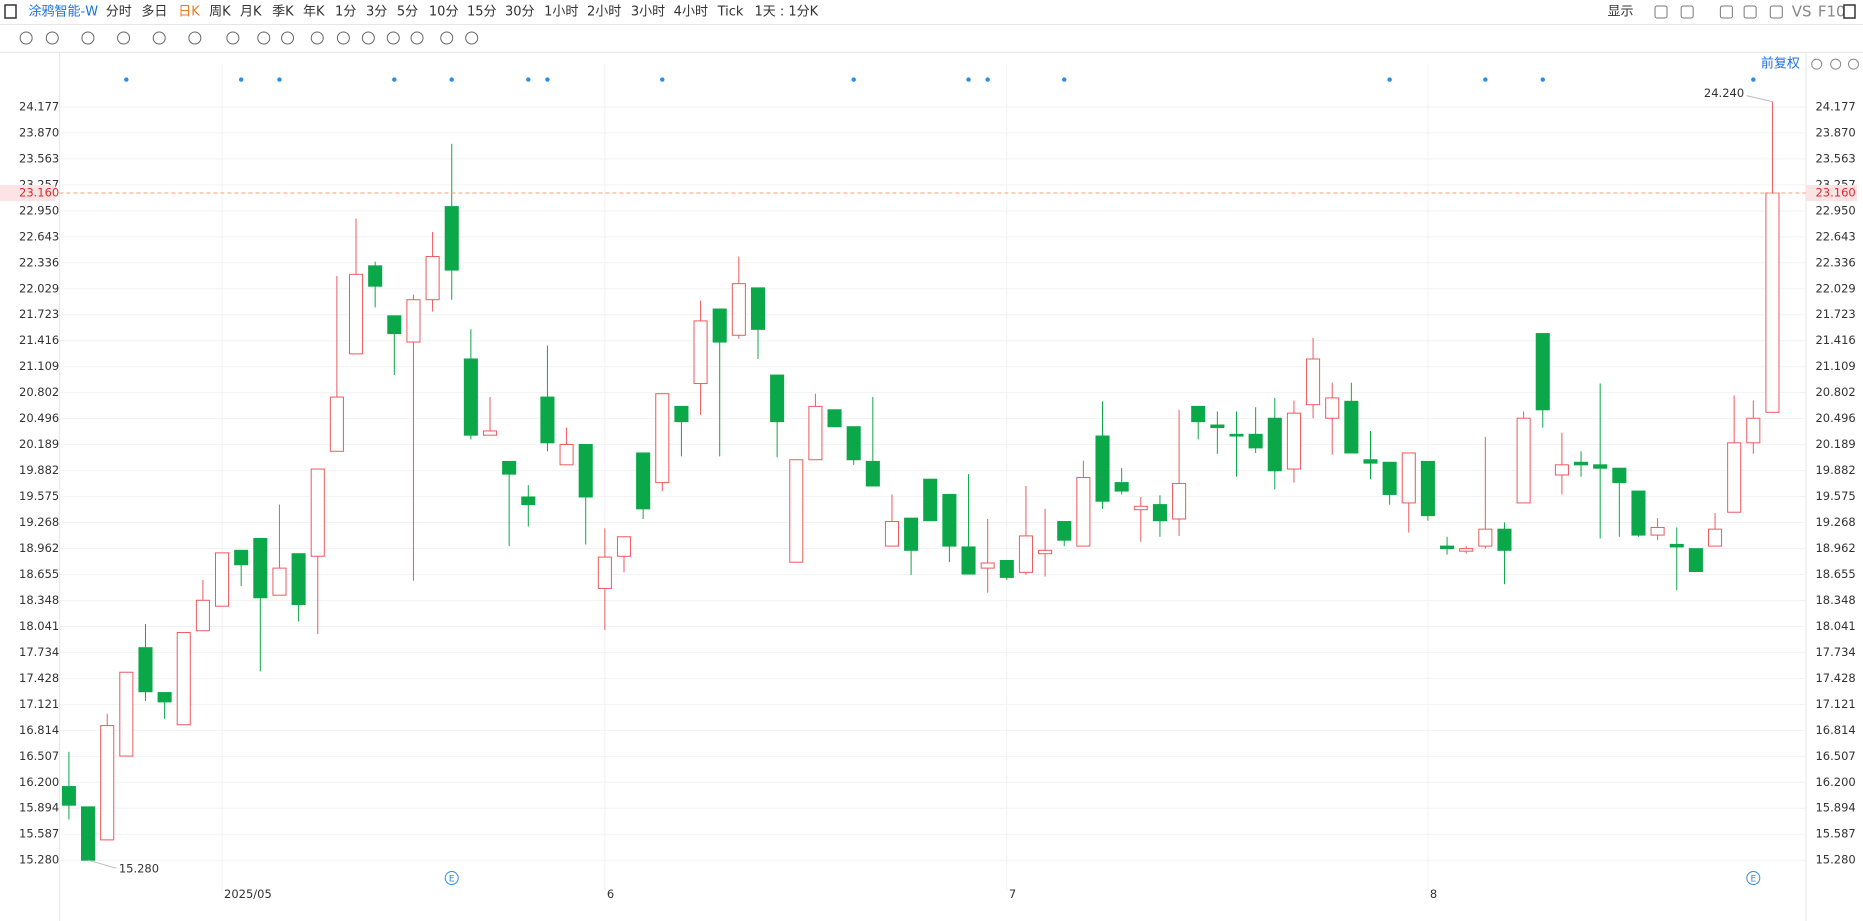  What do you see at coordinates (1832, 12) in the screenshot?
I see `toolbar-right: F10` at bounding box center [1832, 12].